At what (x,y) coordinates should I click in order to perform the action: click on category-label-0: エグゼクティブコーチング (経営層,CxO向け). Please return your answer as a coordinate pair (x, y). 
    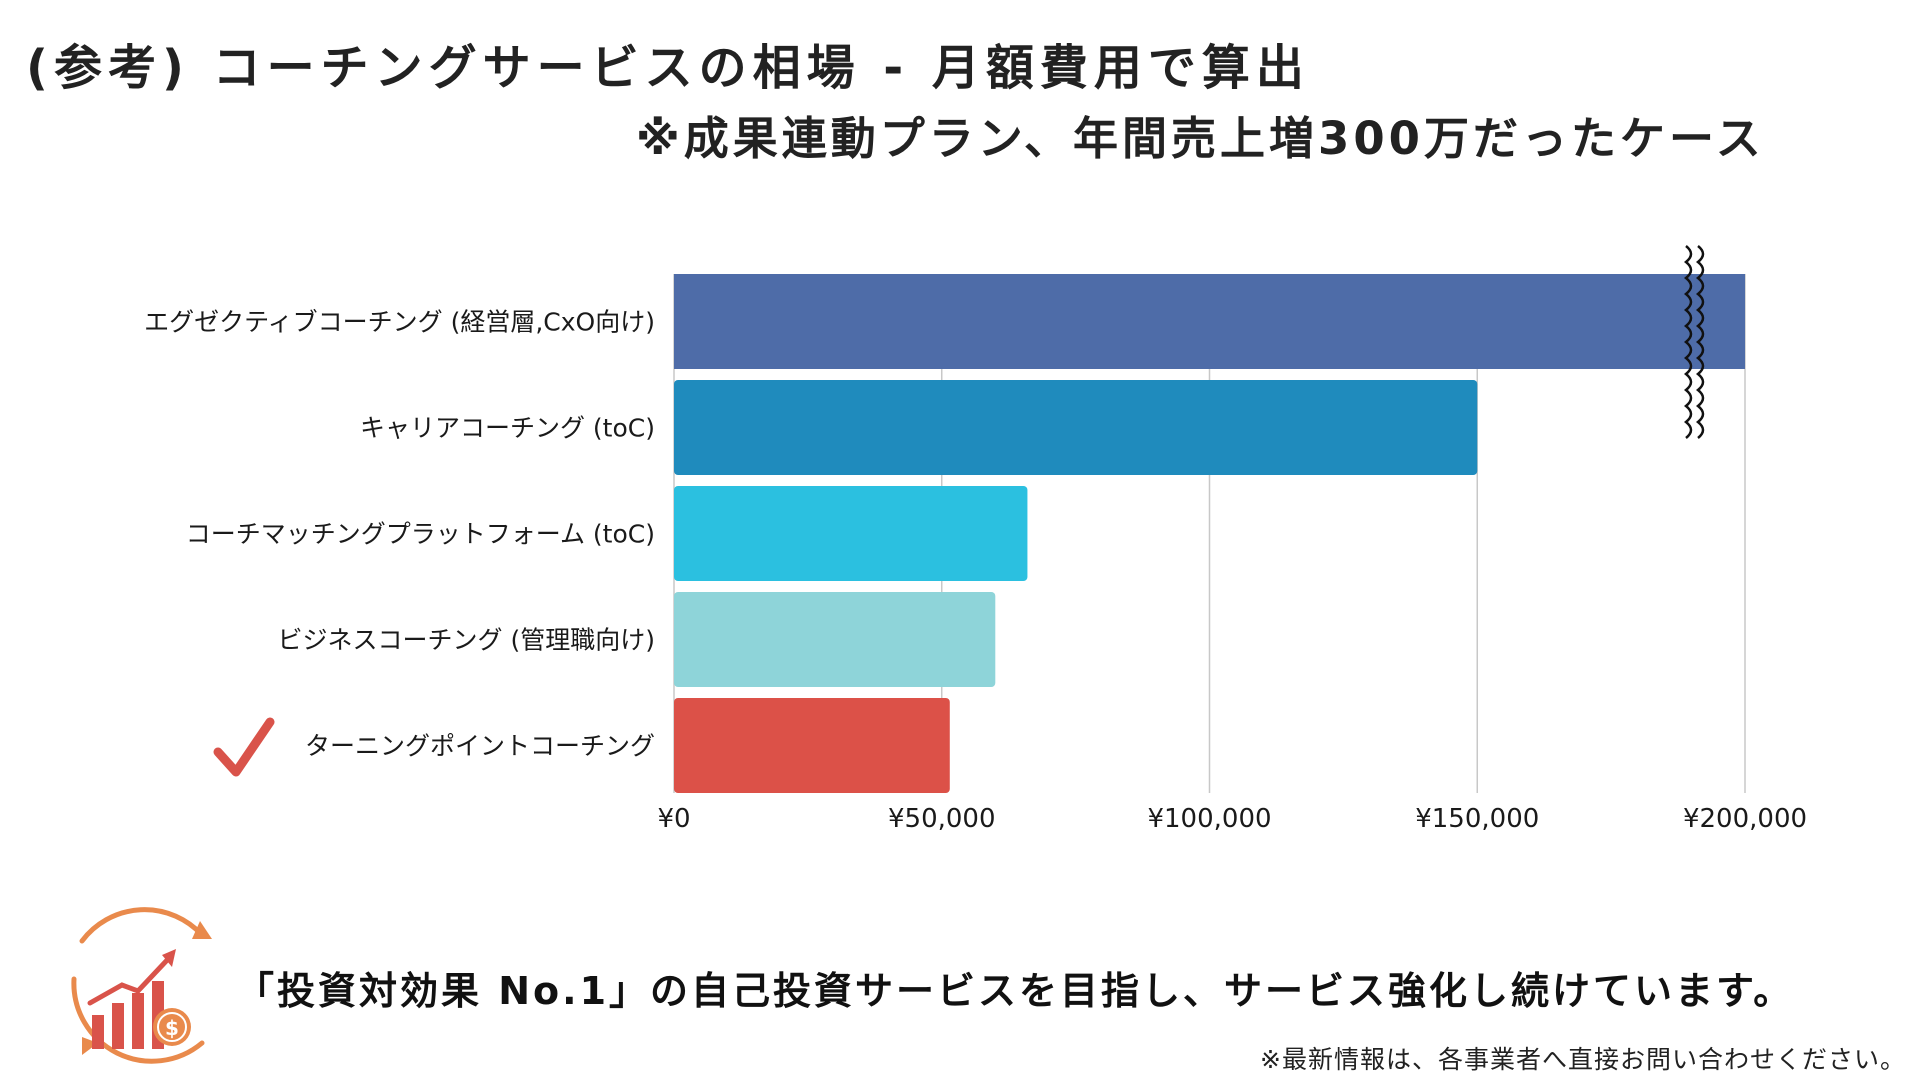
    Looking at the image, I should click on (399, 322).